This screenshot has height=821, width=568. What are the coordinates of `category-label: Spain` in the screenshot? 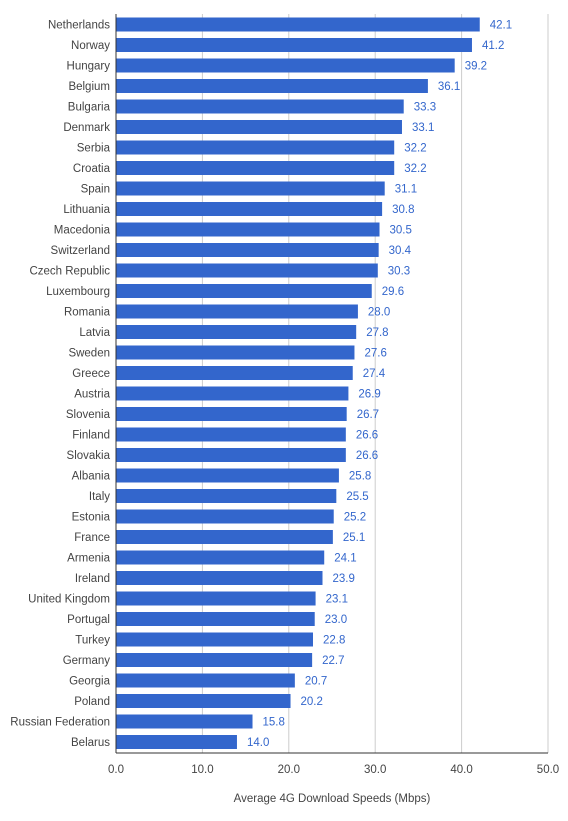 It's located at (95, 190).